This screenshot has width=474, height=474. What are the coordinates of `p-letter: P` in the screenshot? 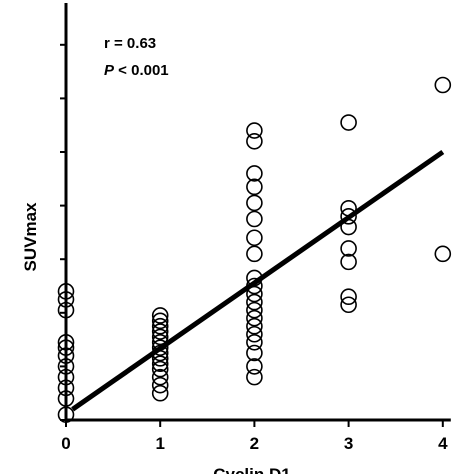 It's located at (109, 70).